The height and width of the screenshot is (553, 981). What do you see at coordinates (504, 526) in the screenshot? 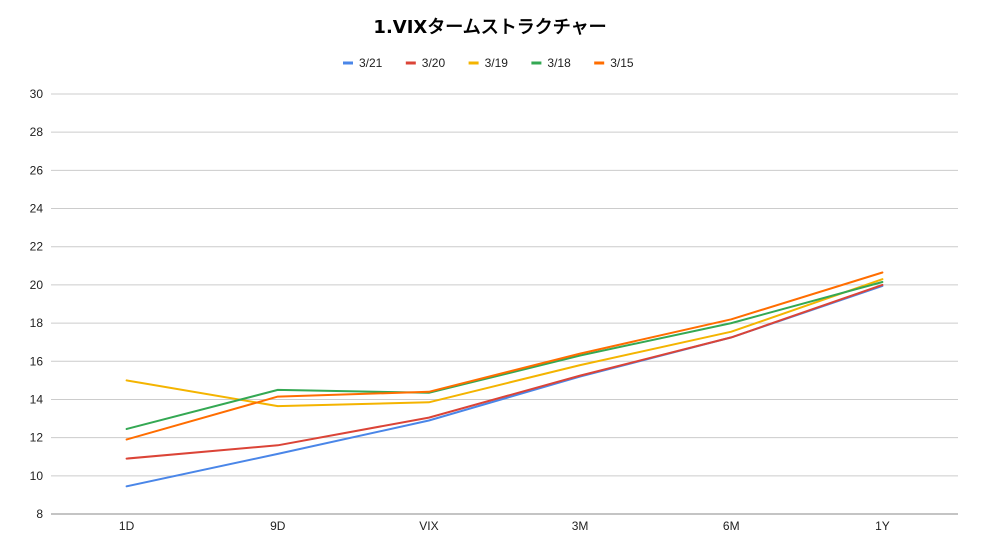
I see `x-axis: 1D 9D VIX 3M 6M 1Y` at bounding box center [504, 526].